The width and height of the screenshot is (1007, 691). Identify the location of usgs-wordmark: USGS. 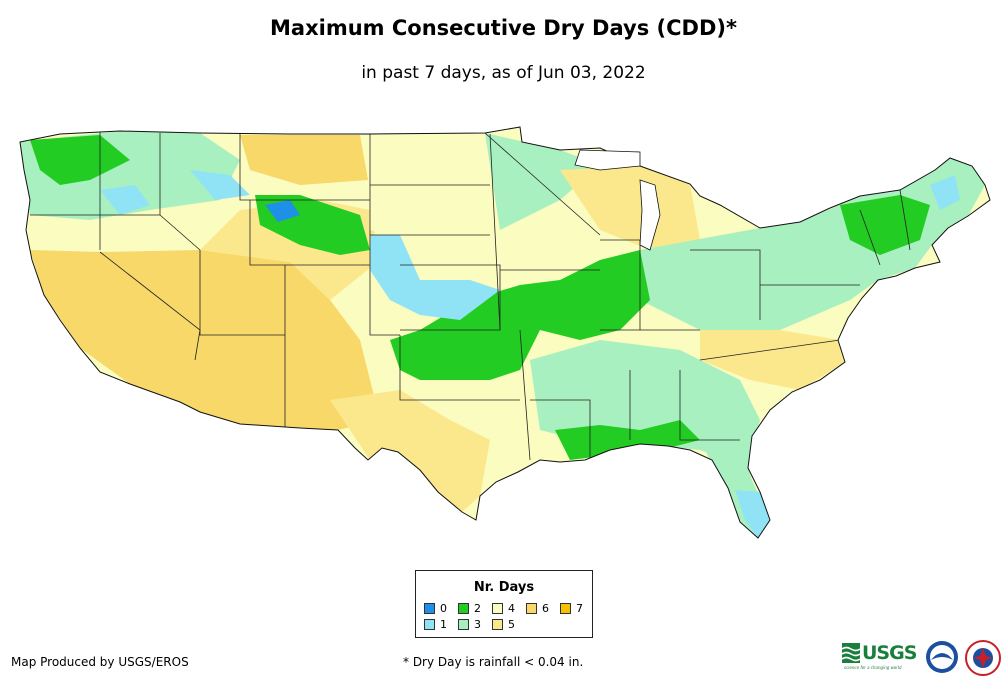
(889, 653).